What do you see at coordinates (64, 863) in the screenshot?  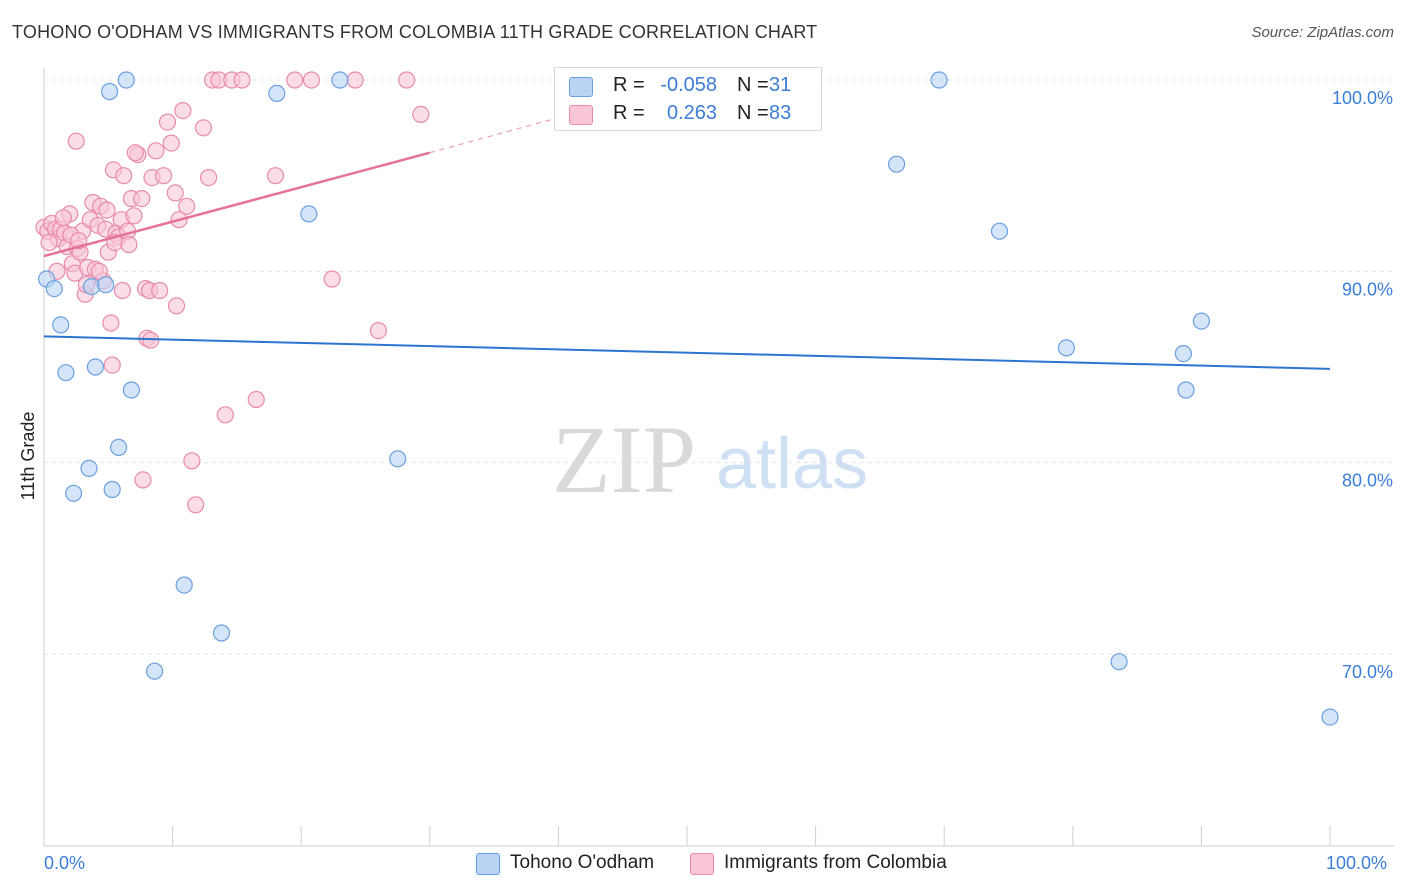 I see `x-tick-label-min: 0.0%` at bounding box center [64, 863].